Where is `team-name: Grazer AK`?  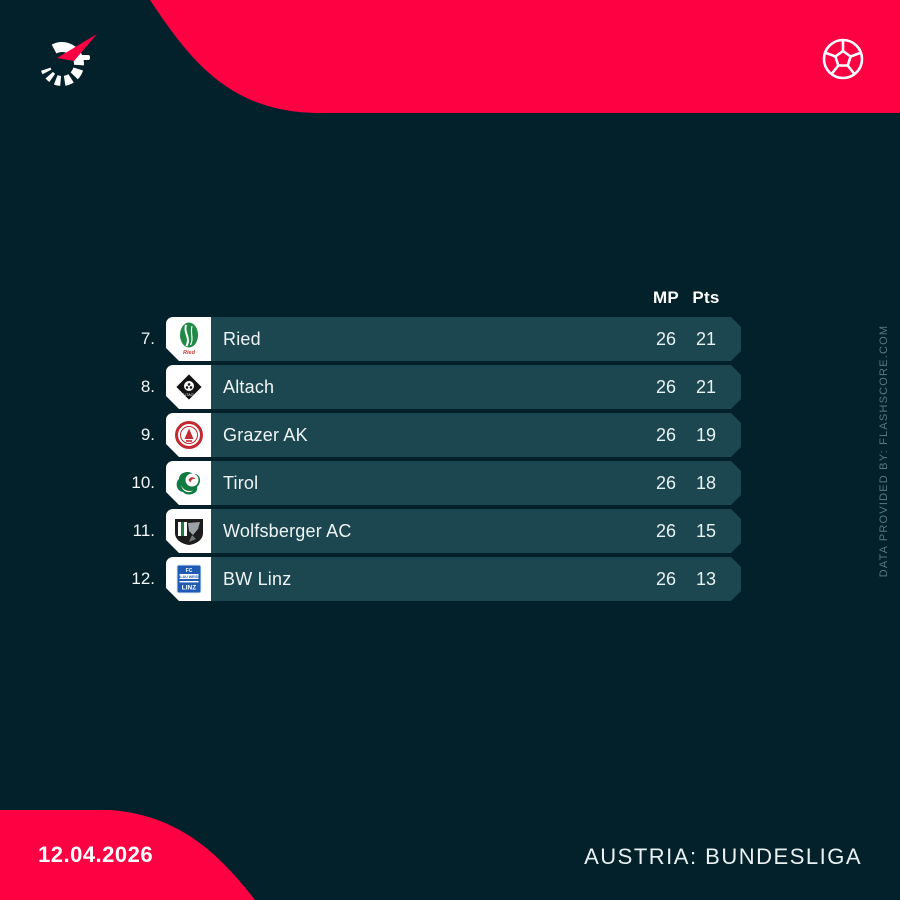
team-name: Grazer AK is located at coordinates (265, 434).